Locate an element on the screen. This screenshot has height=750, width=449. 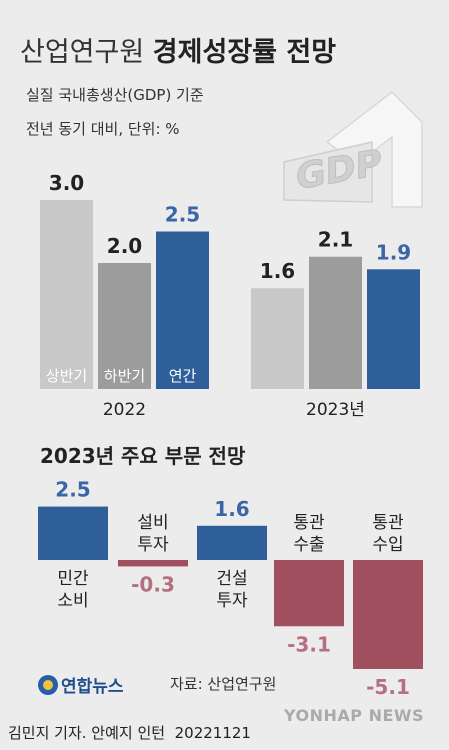
yonhap-logo: 연합뉴스 is located at coordinates (81, 684).